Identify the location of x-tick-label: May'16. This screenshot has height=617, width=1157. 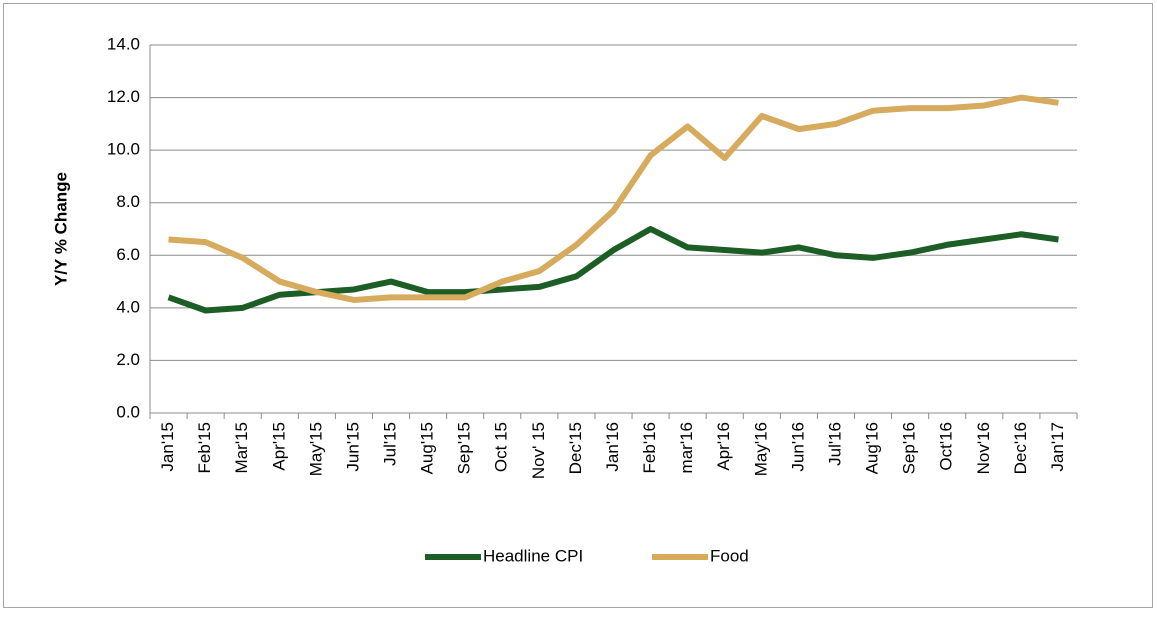
(760, 449).